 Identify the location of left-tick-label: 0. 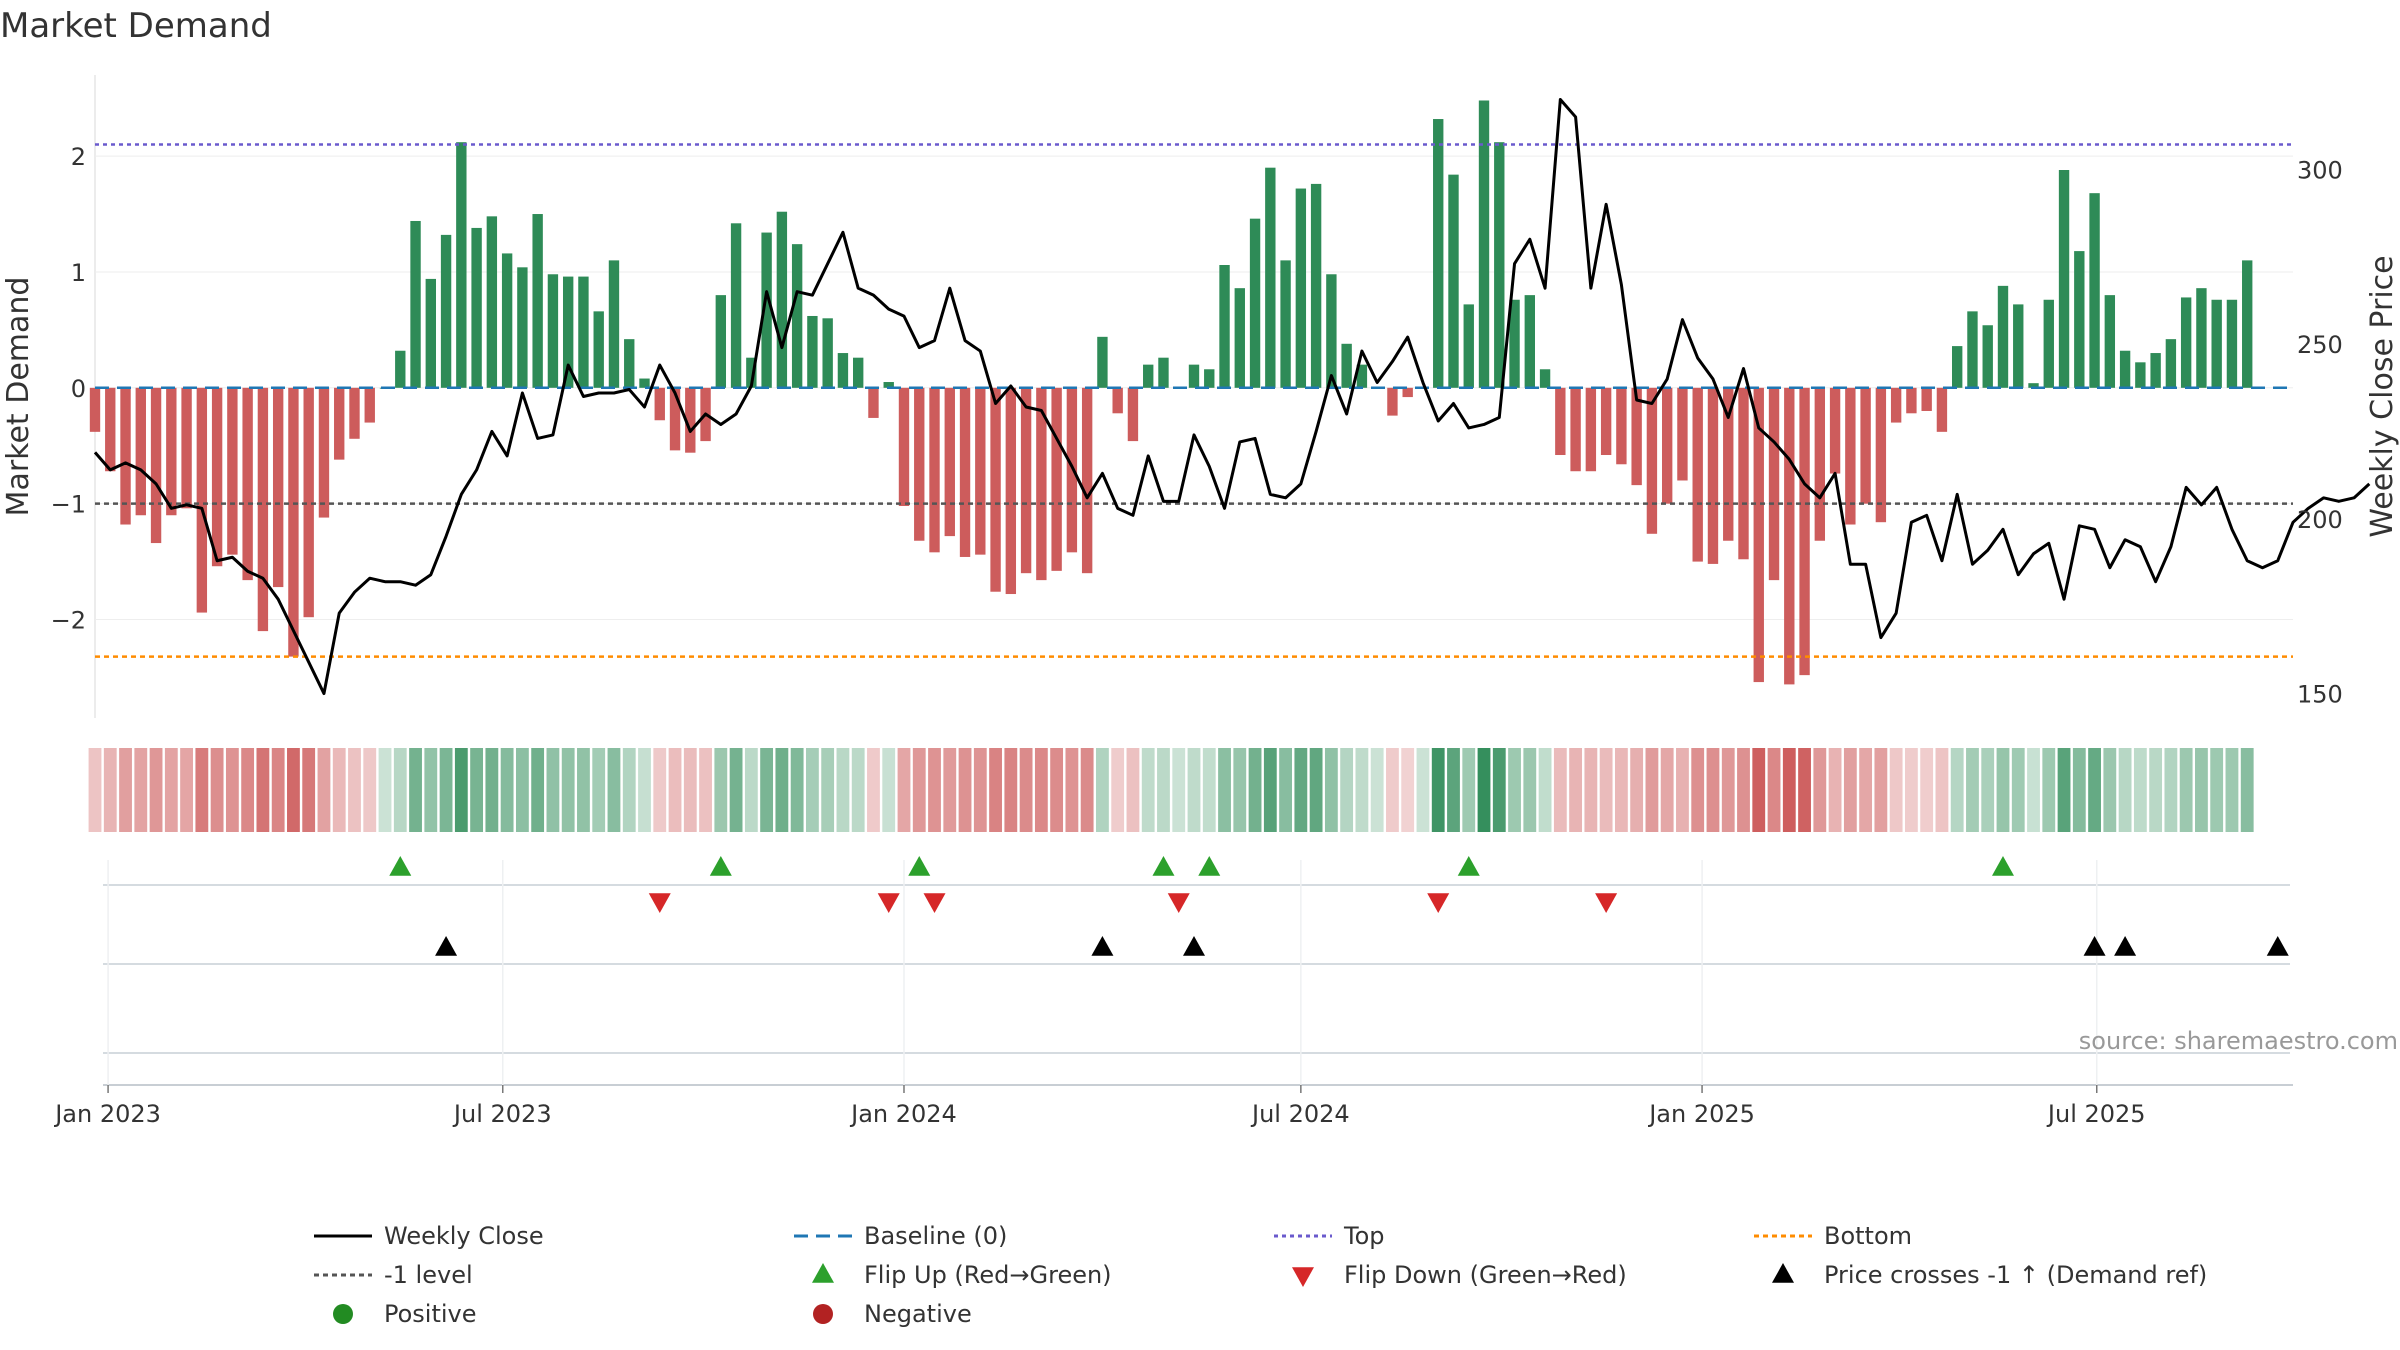
(78, 389).